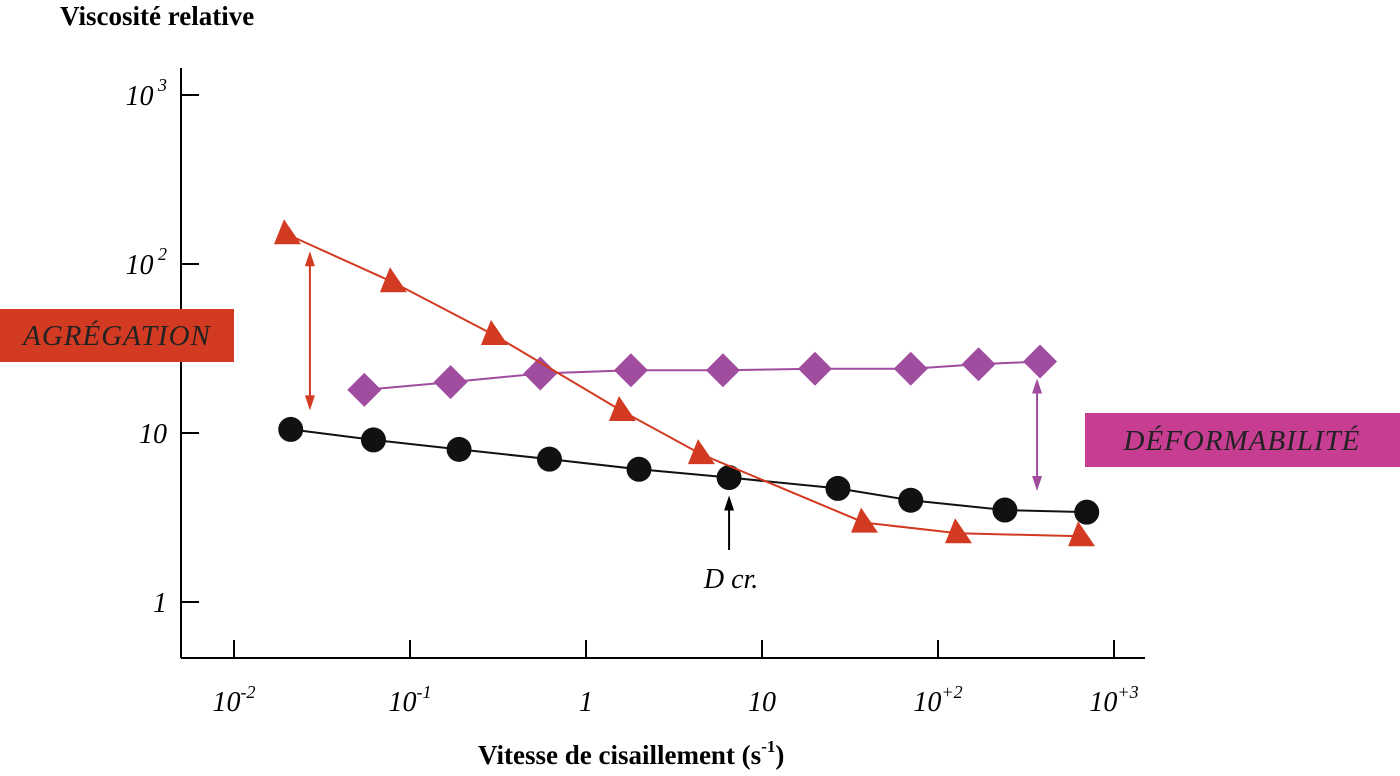 The height and width of the screenshot is (776, 1400). What do you see at coordinates (937, 700) in the screenshot?
I see `x-tick-label: 10+2` at bounding box center [937, 700].